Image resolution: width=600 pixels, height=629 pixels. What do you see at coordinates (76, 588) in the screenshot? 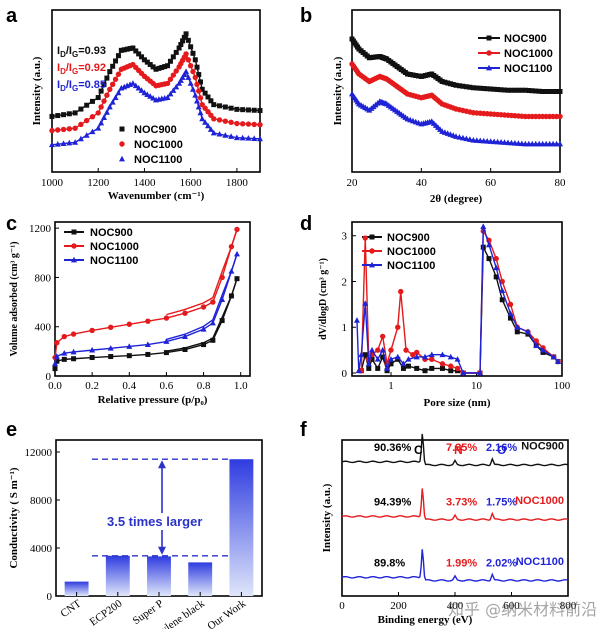
I see `bar-cnt` at bounding box center [76, 588].